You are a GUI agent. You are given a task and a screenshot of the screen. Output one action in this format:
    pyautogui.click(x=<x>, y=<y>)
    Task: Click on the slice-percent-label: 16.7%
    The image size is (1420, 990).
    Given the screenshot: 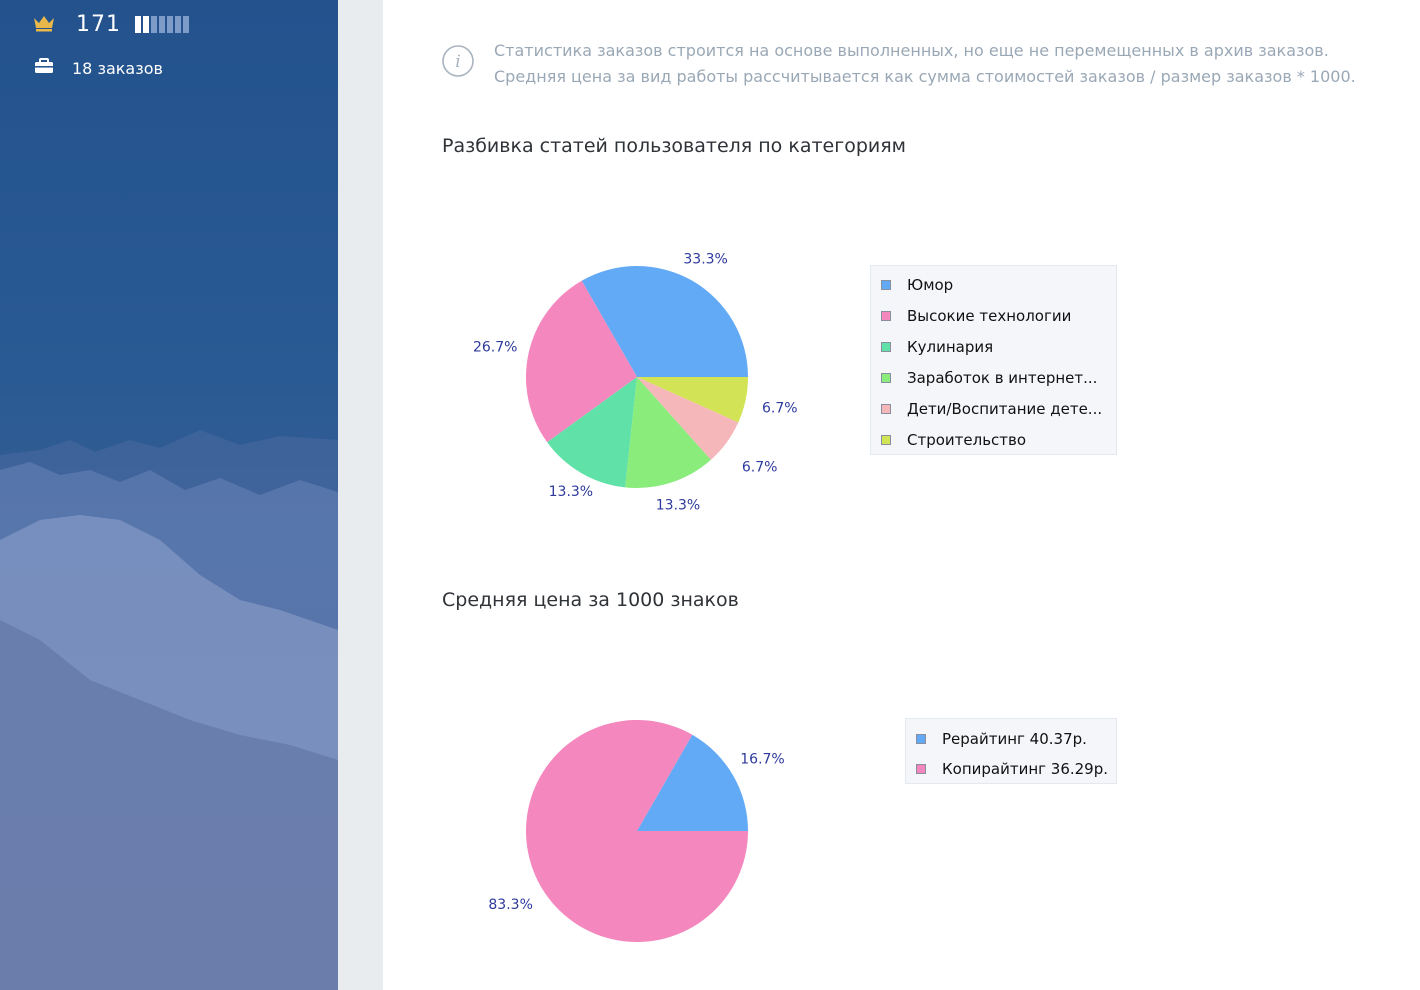 What is the action you would take?
    pyautogui.click(x=762, y=759)
    